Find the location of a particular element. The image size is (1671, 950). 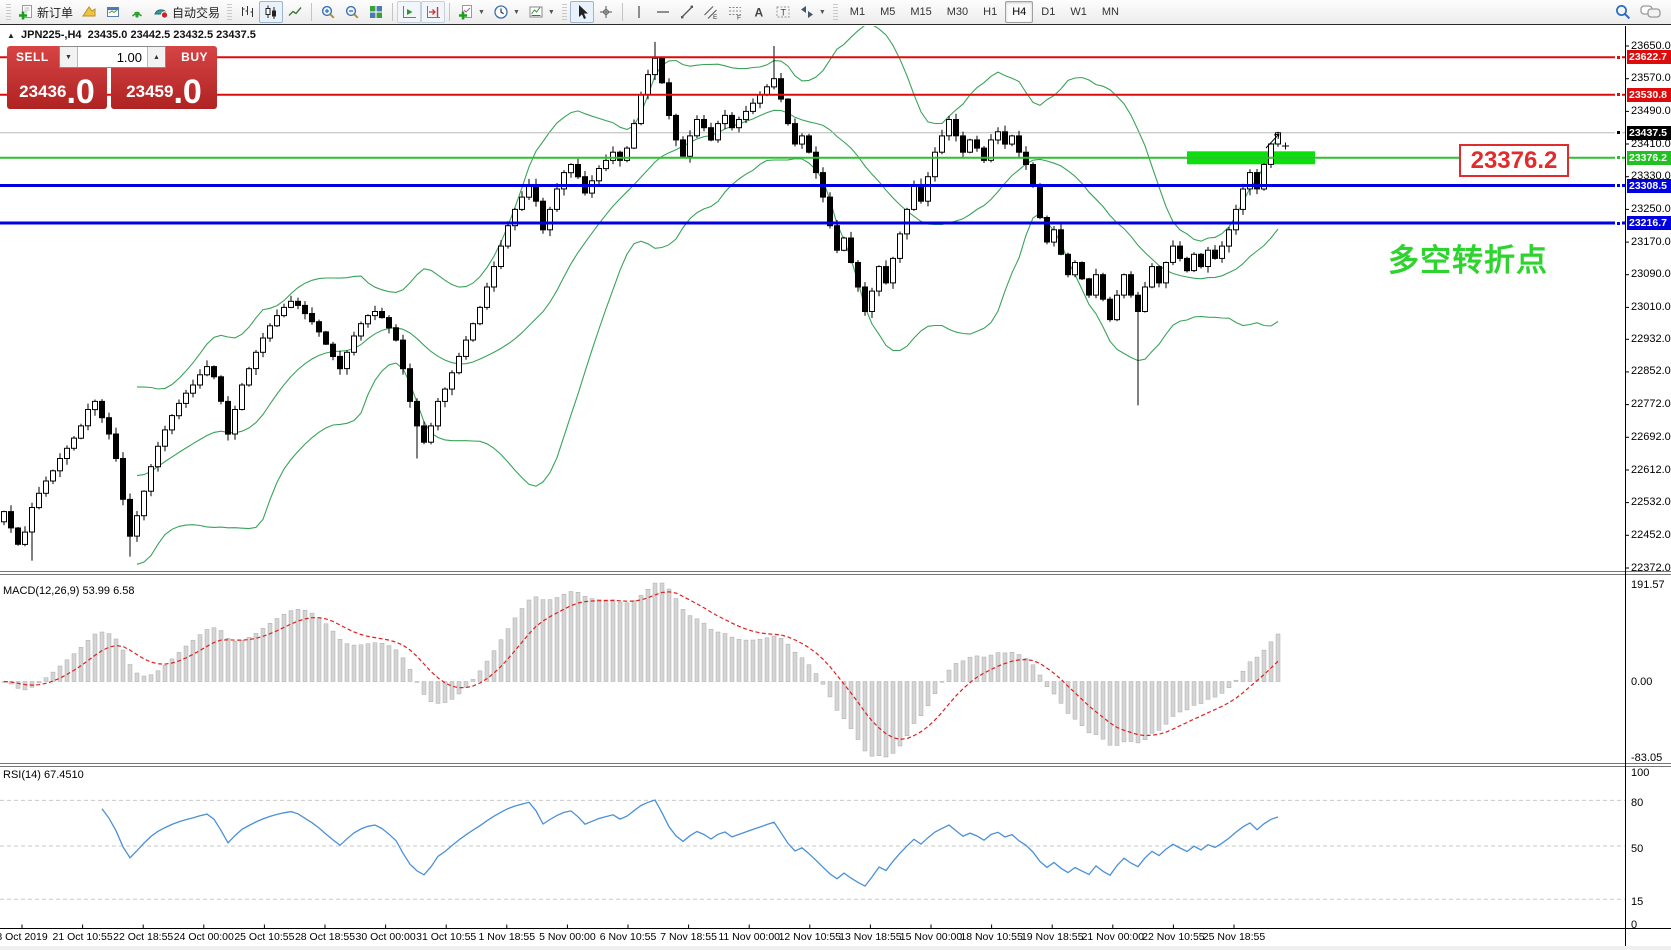

vertical-line-icon is located at coordinates (639, 12).